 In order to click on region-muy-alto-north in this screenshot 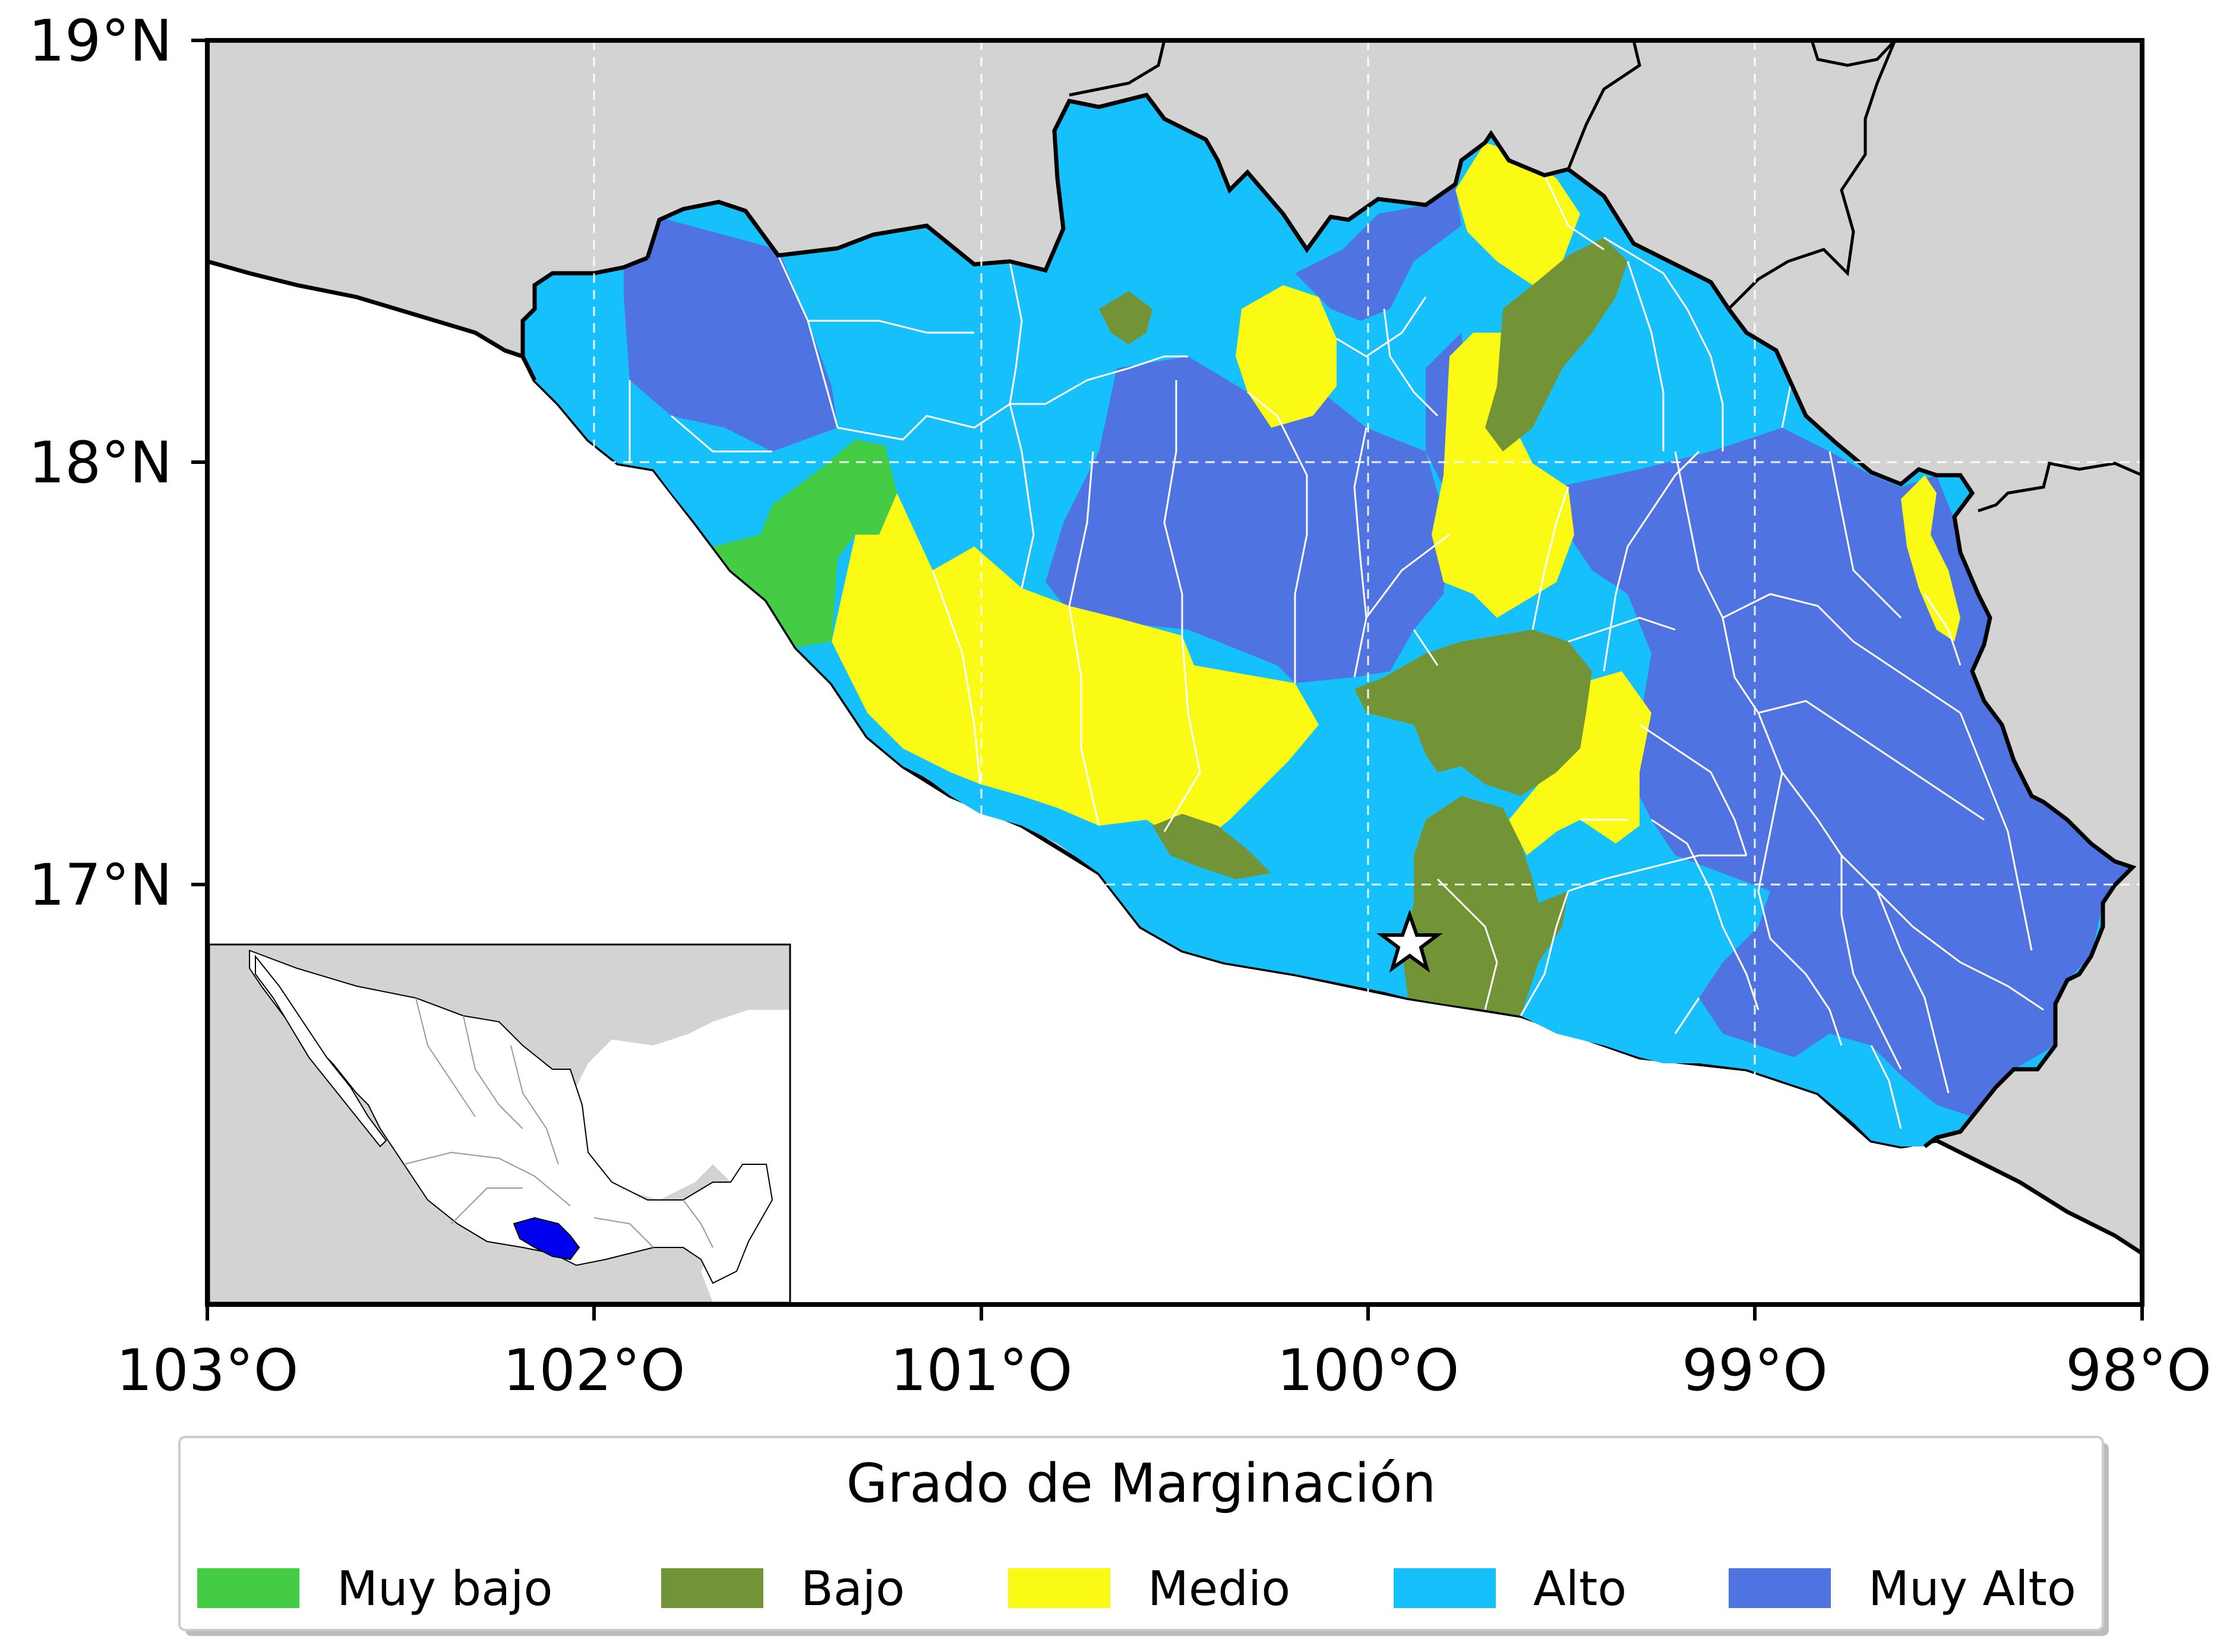, I will do `click(1378, 252)`.